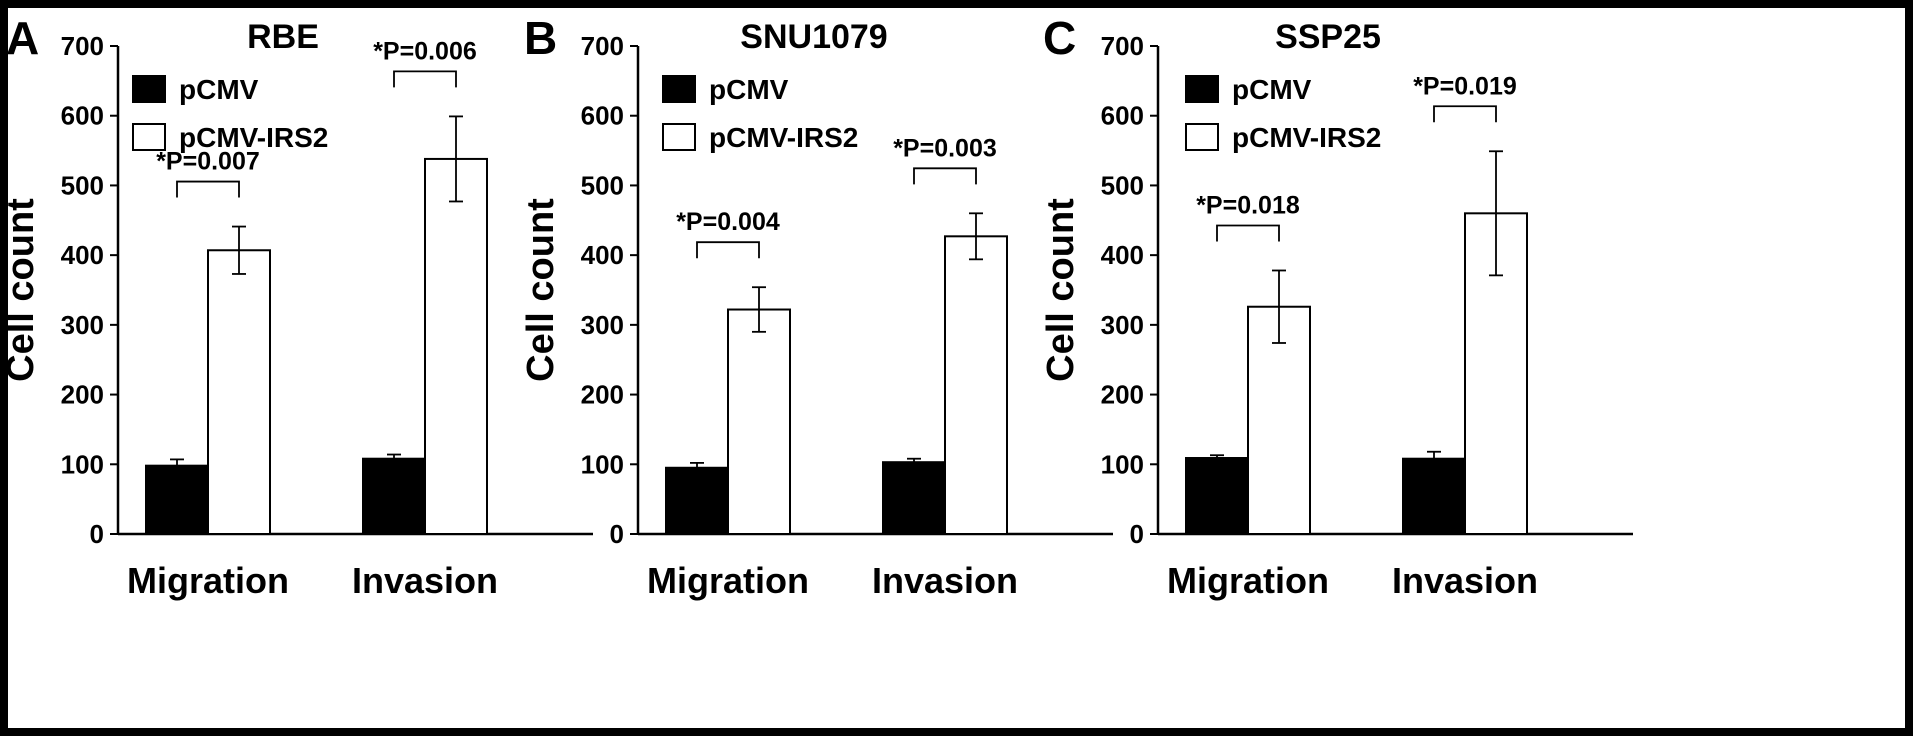 This screenshot has width=1913, height=736. Describe the element at coordinates (945, 148) in the screenshot. I see `significance-label: *P=0.003` at that location.